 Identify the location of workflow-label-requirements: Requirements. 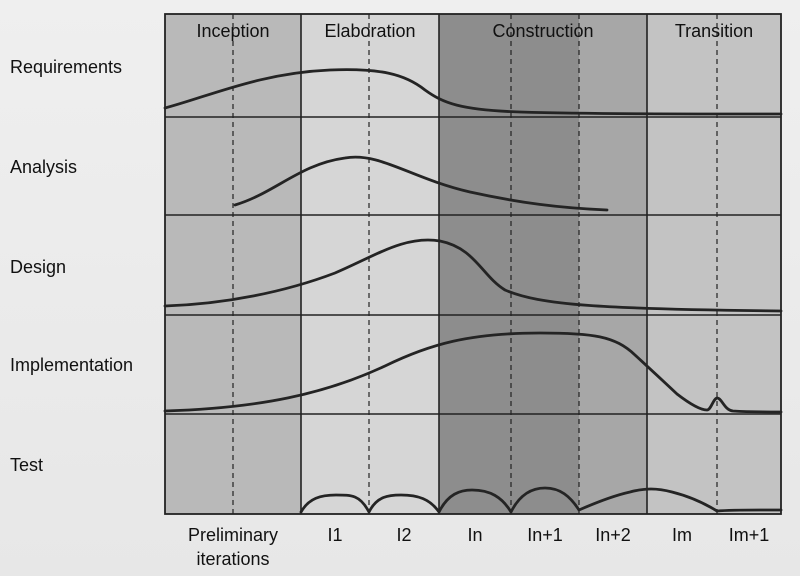
(66, 67).